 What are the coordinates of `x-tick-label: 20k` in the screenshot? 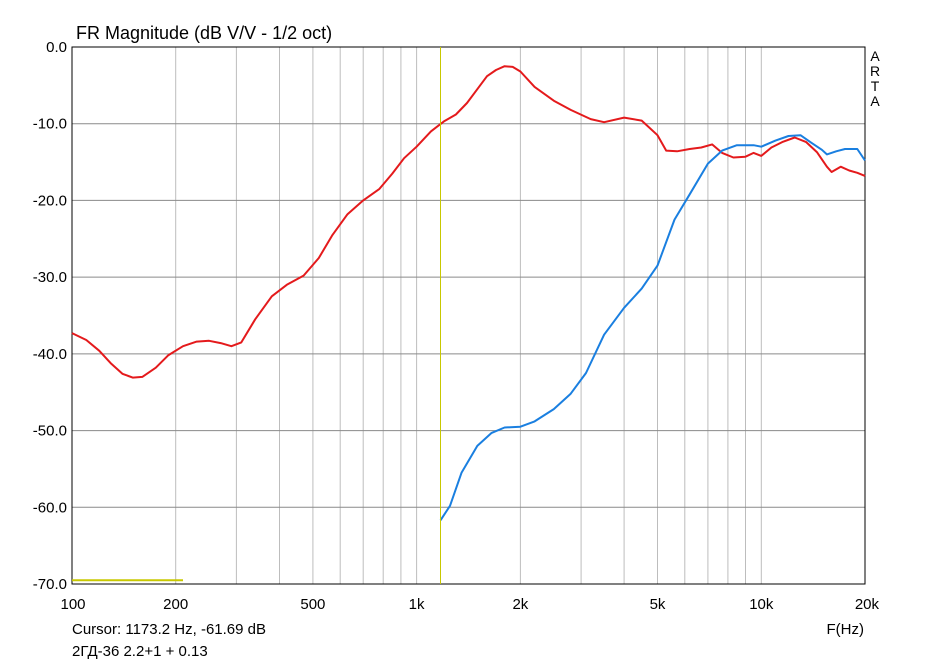 It's located at (867, 604).